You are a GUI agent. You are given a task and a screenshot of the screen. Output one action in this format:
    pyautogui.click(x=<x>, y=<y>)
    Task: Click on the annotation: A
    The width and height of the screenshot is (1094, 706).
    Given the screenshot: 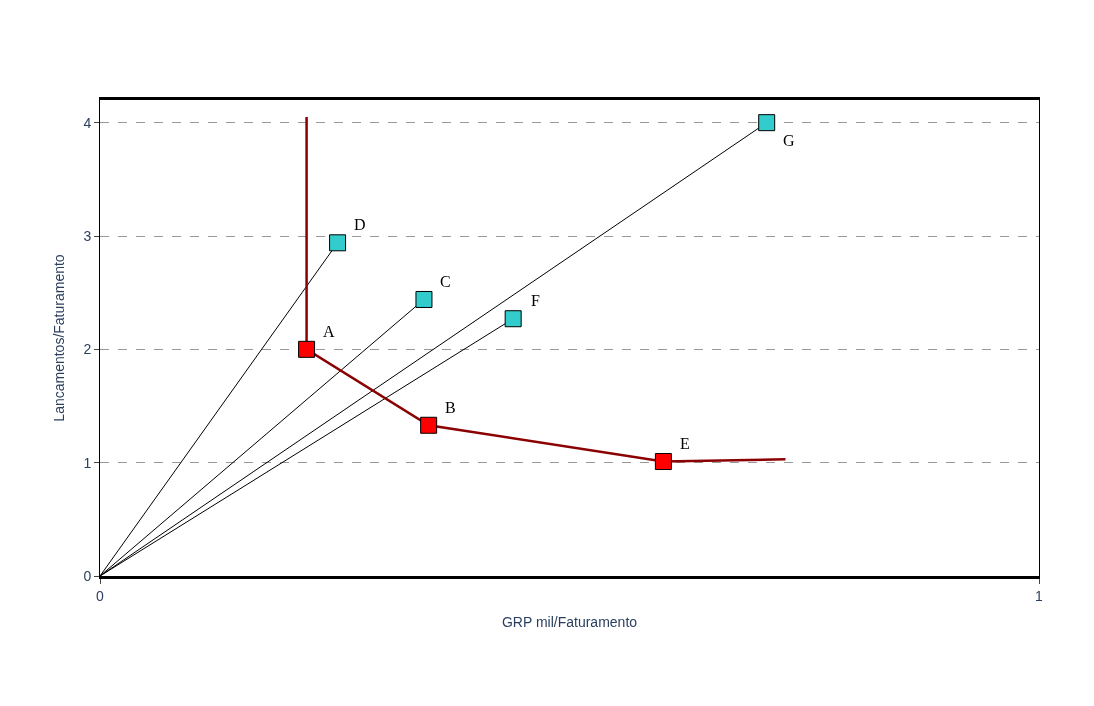 What is the action you would take?
    pyautogui.click(x=329, y=331)
    